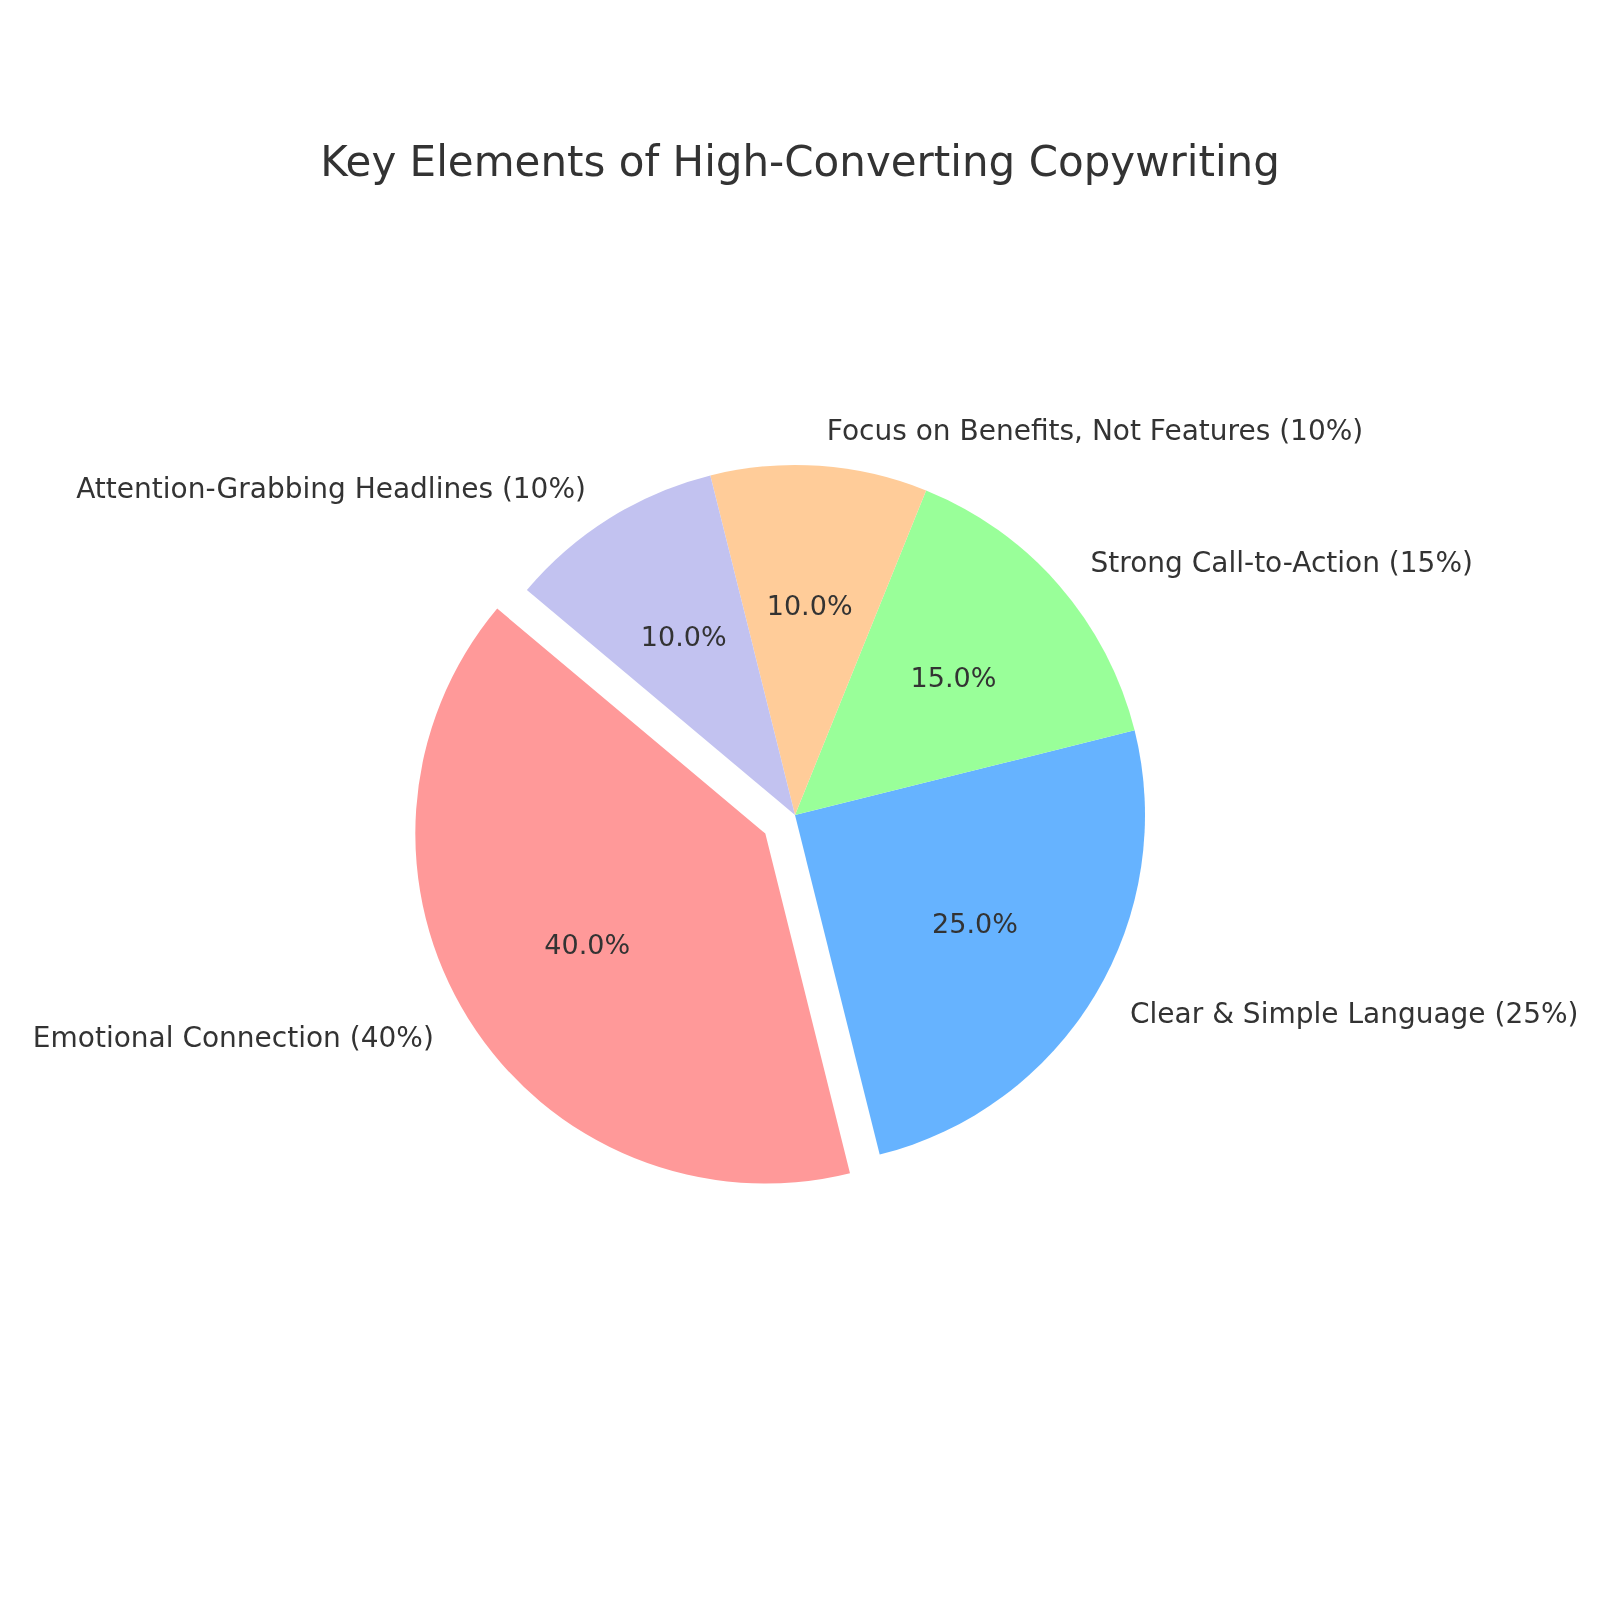 This screenshot has height=1600, width=1600. What do you see at coordinates (1354, 1013) in the screenshot?
I see `slice-label: Clear & Simple Language (25%)` at bounding box center [1354, 1013].